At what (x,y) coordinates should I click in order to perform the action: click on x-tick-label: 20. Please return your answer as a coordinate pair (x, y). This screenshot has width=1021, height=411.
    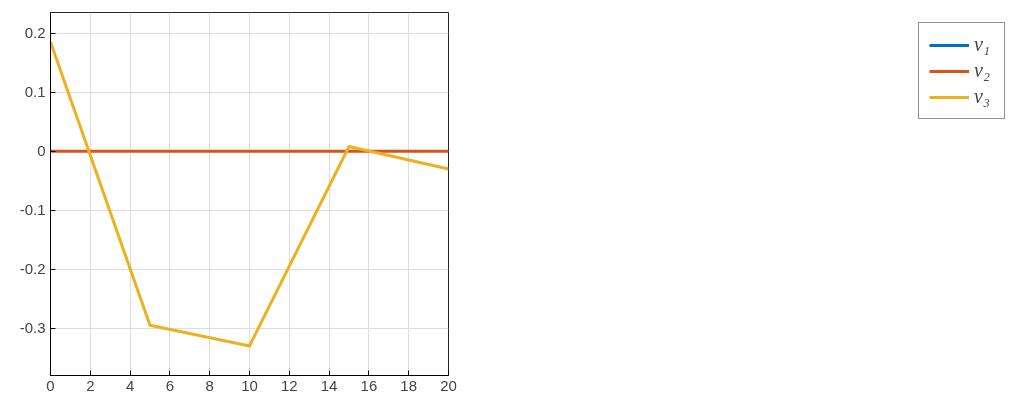
    Looking at the image, I should click on (448, 385).